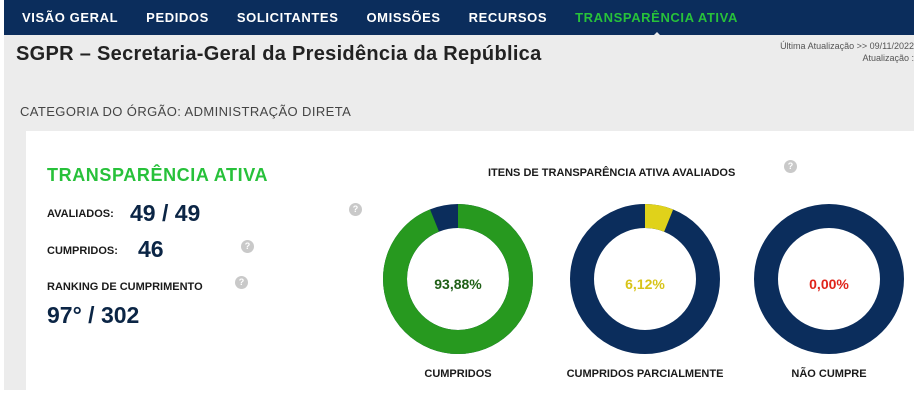 This screenshot has height=405, width=920. Describe the element at coordinates (790, 166) in the screenshot. I see `chart-help-icon: ?` at that location.